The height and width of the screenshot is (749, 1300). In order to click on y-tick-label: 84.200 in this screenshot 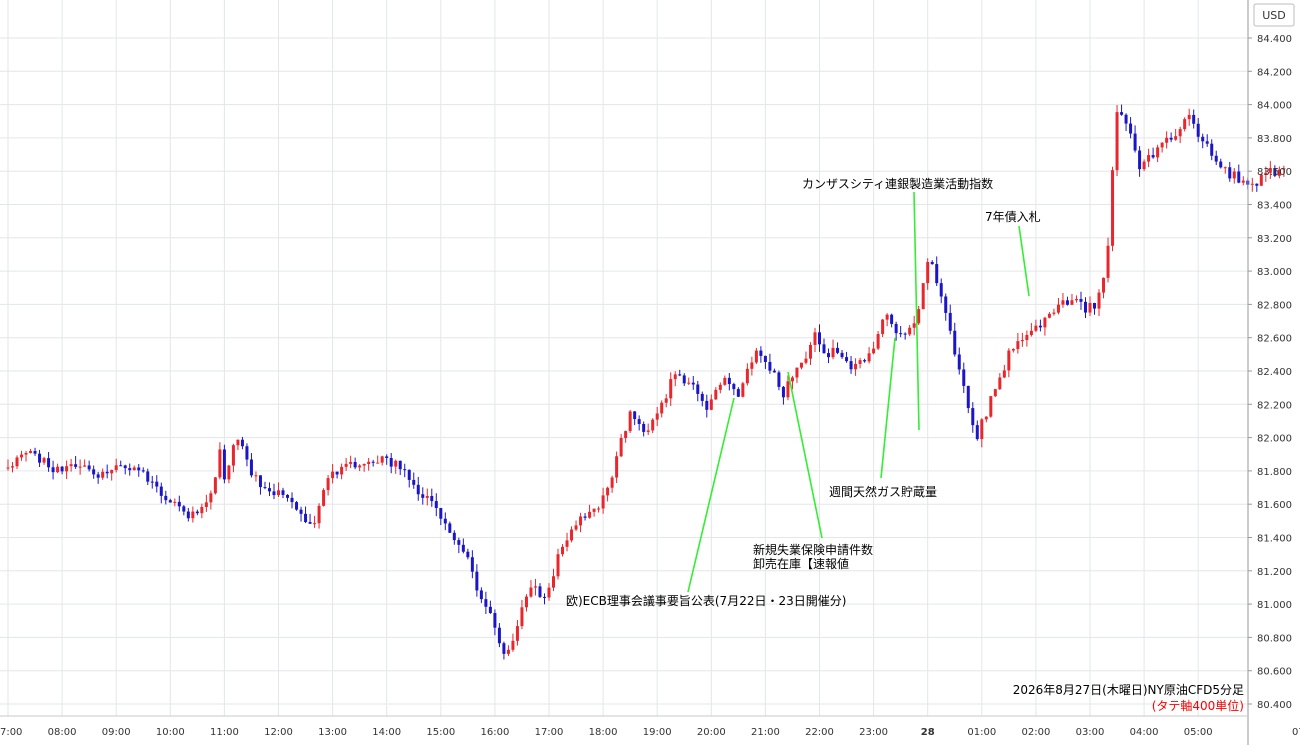, I will do `click(1274, 72)`.